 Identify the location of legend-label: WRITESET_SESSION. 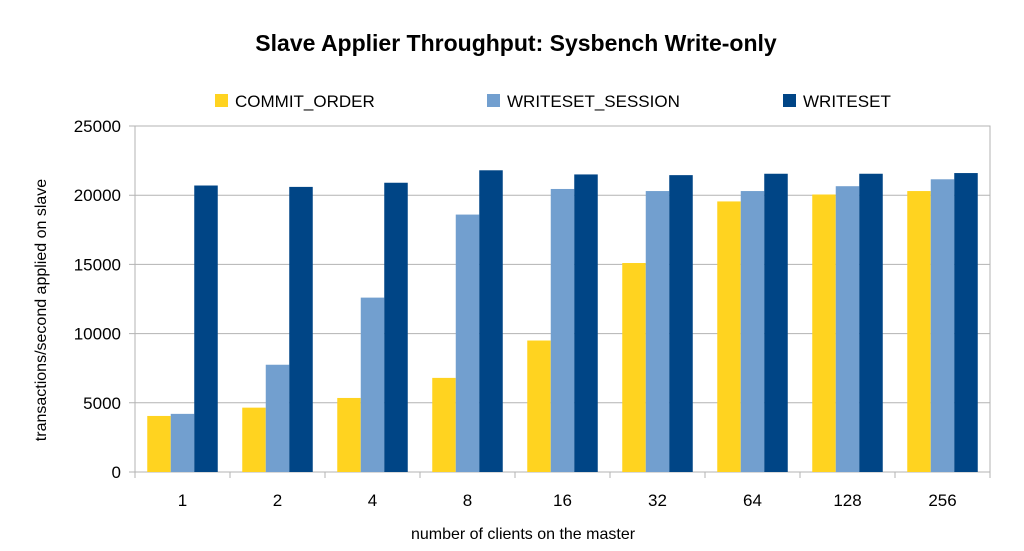
(593, 101).